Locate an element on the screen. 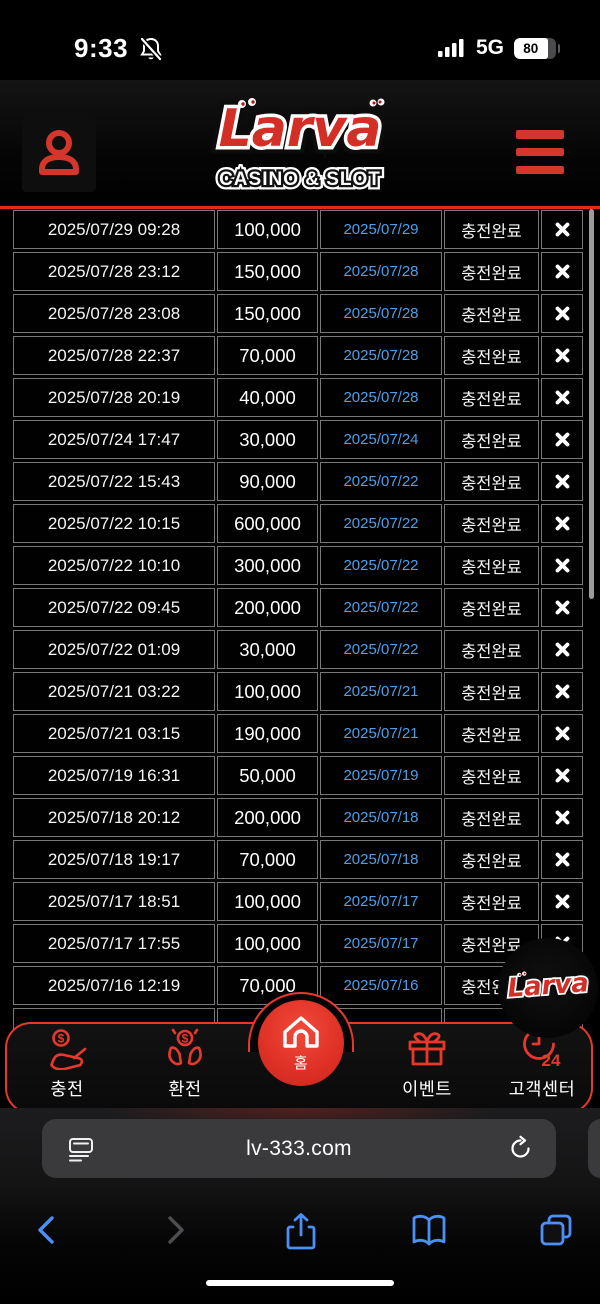 The width and height of the screenshot is (600, 1304). table-row: 2025/07/24 17:47 30,000 2025/07/24 충전완료 is located at coordinates (299, 439).